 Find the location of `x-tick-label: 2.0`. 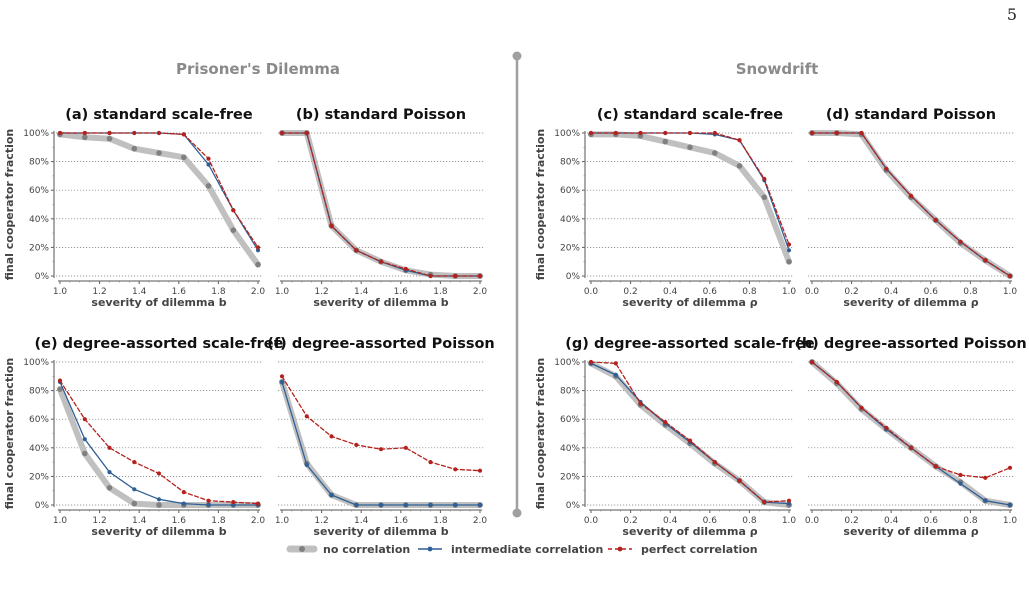

x-tick-label: 2.0 is located at coordinates (258, 521).